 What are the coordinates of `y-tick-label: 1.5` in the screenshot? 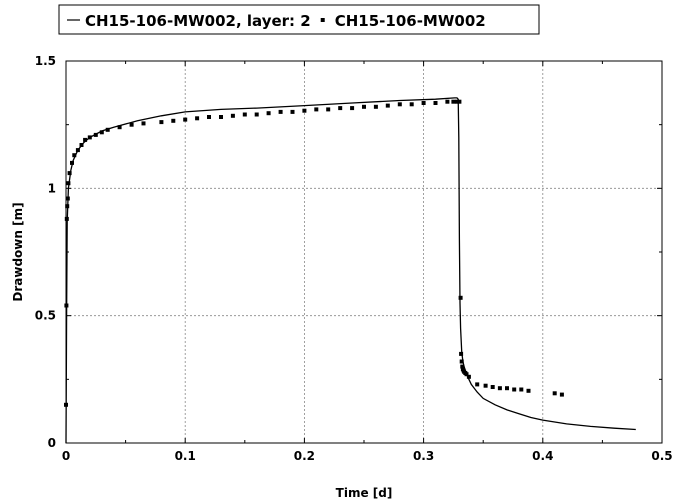 It's located at (45, 61).